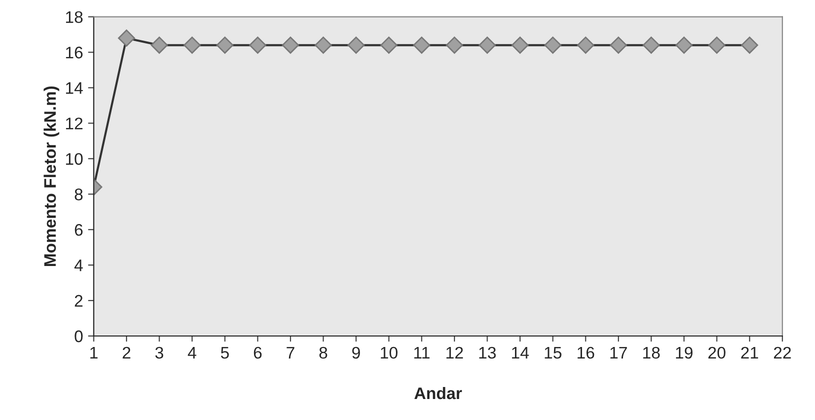 This screenshot has width=815, height=420. I want to click on x-tick-label: 7, so click(290, 352).